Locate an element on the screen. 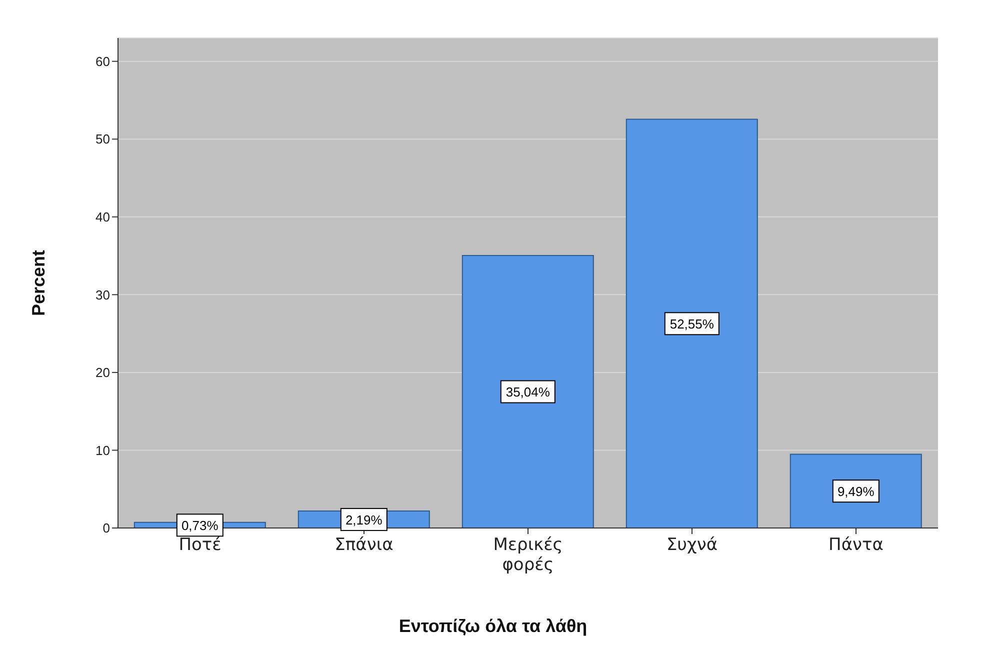  data-label: 35,04% is located at coordinates (528, 392).